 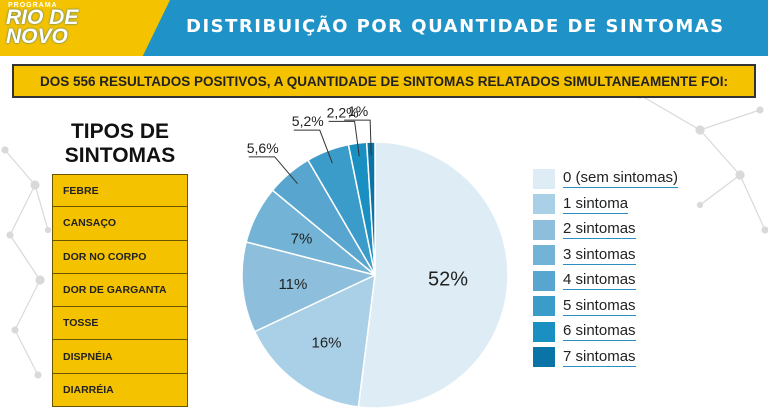 What do you see at coordinates (358, 111) in the screenshot?
I see `slice-data-label: 1%` at bounding box center [358, 111].